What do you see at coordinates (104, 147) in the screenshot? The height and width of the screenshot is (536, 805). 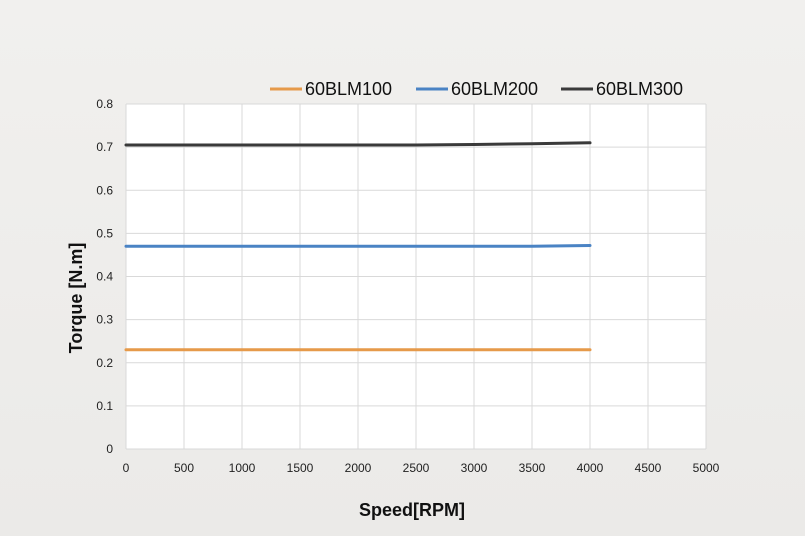 I see `y-tick-label: 0.7` at bounding box center [104, 147].